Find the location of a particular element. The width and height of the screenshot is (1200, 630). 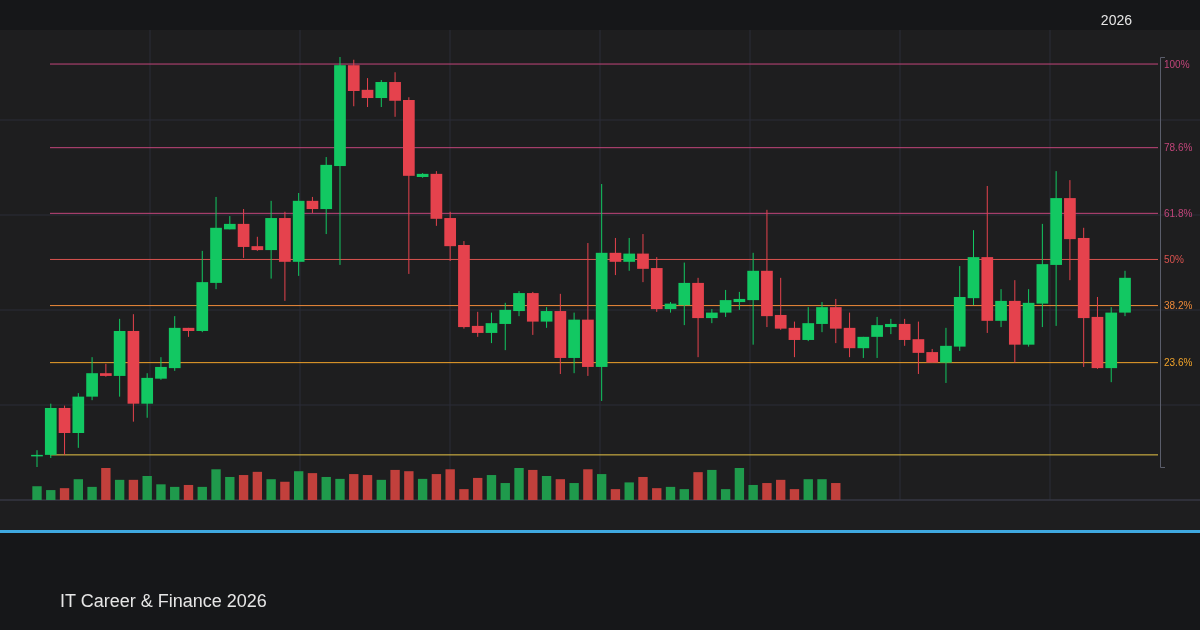

text: 2026 is located at coordinates (1116, 20).